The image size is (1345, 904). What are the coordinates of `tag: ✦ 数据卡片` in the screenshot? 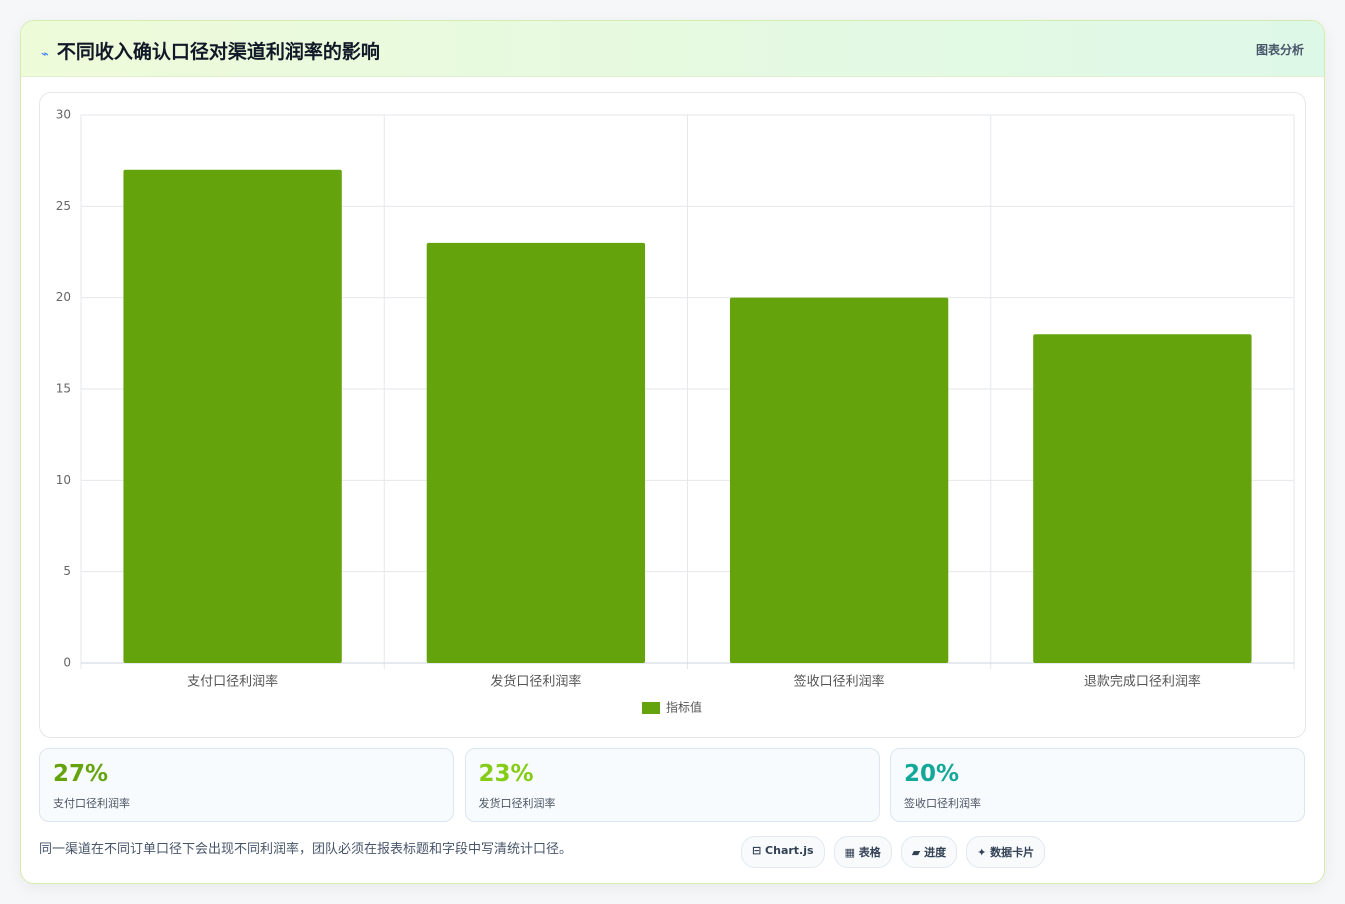 It's located at (1006, 852).